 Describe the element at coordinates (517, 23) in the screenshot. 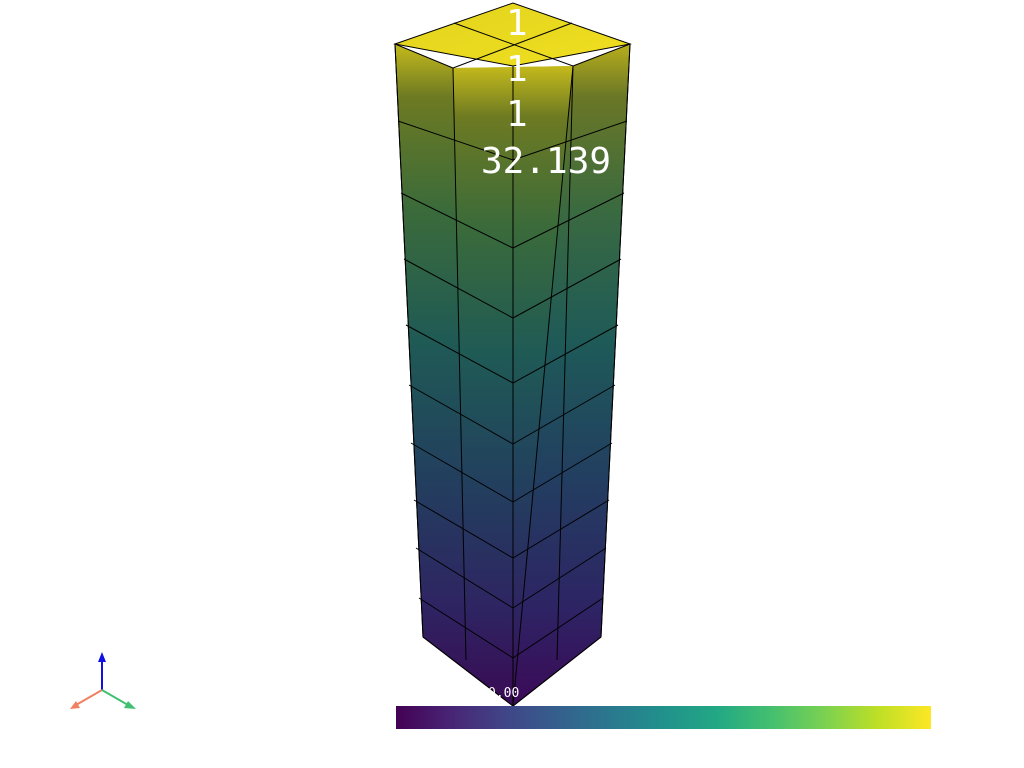

I see `label-row-1: 1` at that location.